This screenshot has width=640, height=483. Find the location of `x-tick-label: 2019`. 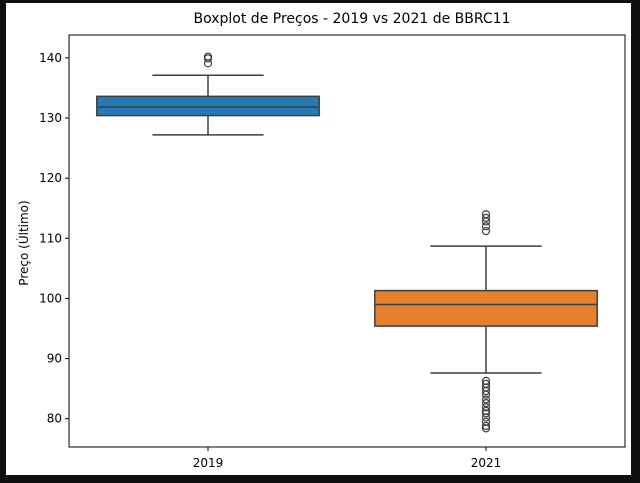

x-tick-label: 2019 is located at coordinates (208, 463).